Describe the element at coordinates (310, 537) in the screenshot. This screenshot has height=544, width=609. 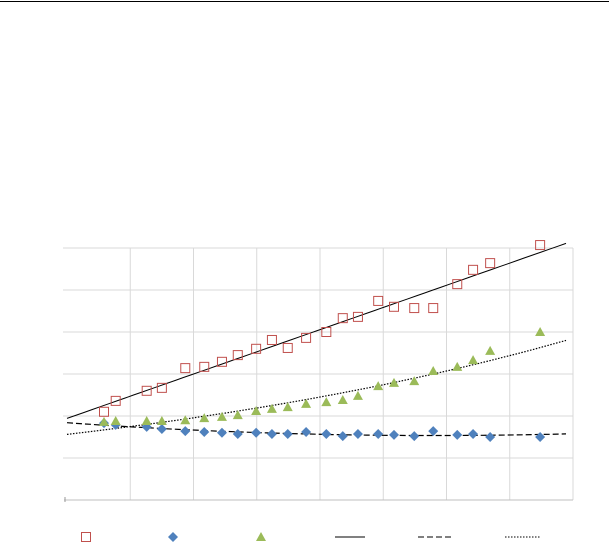
I see `legend` at that location.